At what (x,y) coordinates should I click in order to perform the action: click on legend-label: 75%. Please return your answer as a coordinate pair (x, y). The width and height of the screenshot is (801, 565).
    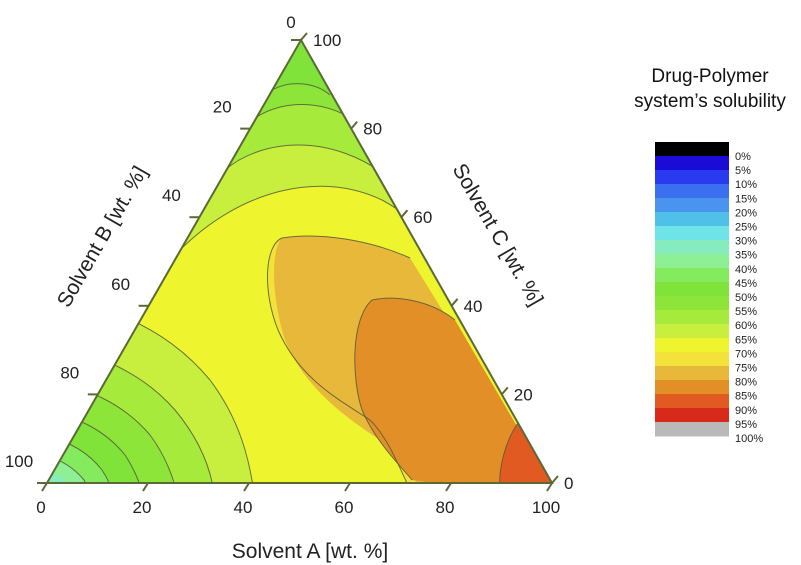
    Looking at the image, I should click on (746, 369).